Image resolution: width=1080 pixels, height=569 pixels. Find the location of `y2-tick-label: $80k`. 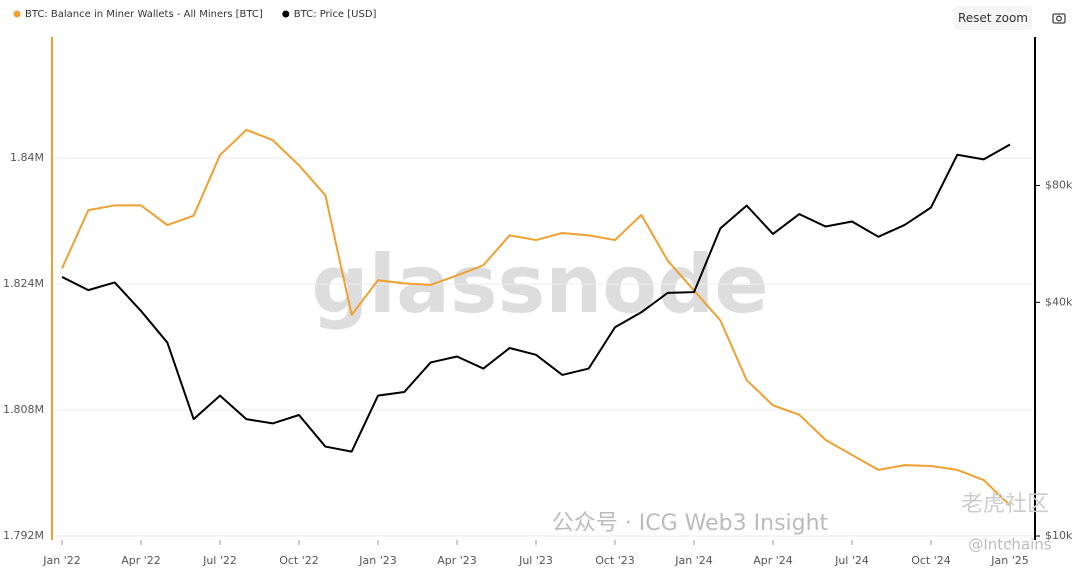

y2-tick-label: $80k is located at coordinates (1059, 184).